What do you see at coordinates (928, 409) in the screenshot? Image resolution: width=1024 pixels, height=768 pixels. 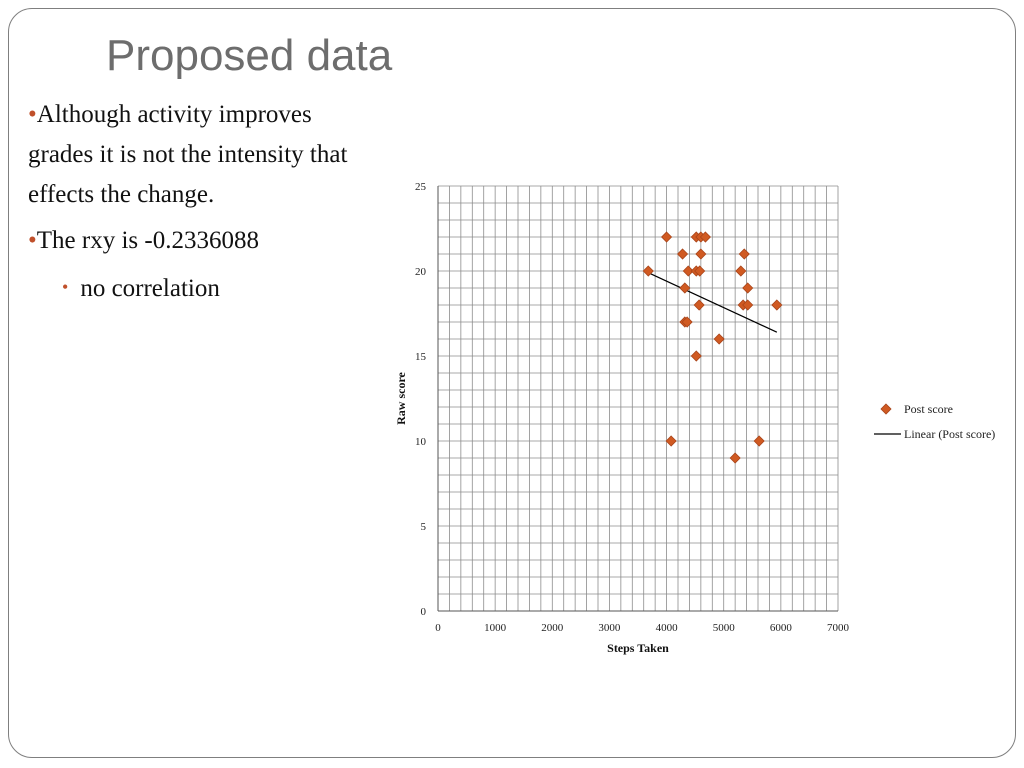 I see `legend-label-post-score: Post score` at bounding box center [928, 409].